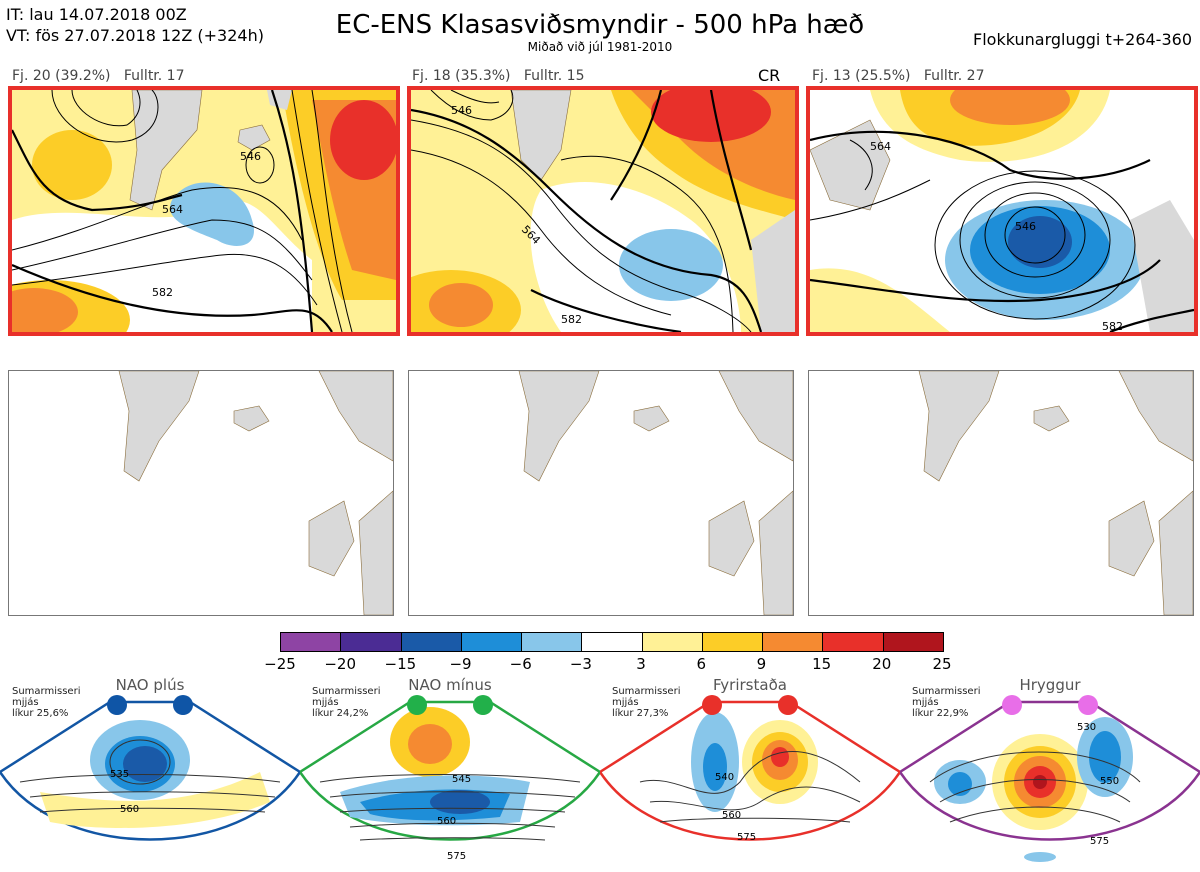  I want to click on regime-name: Fyrirstaða, so click(750, 685).